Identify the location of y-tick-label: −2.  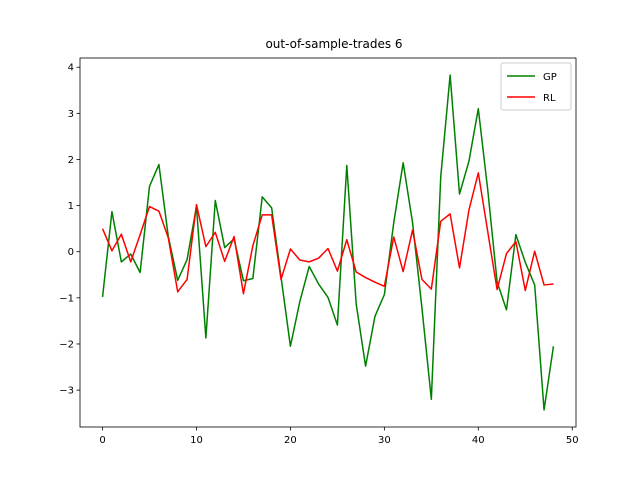
(66, 344).